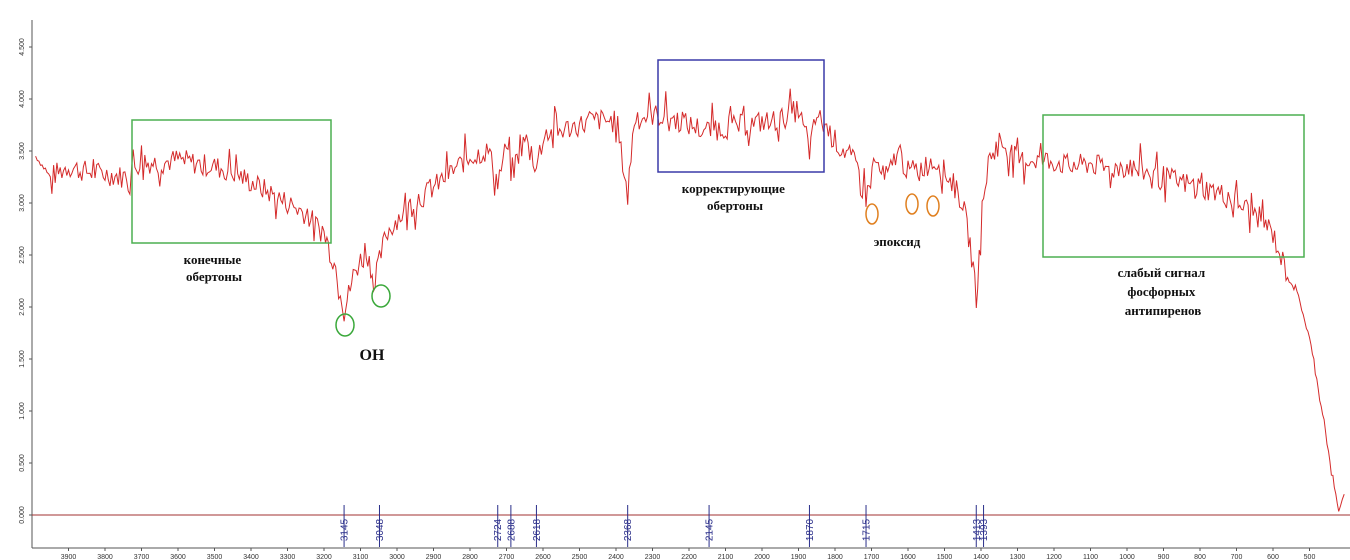  What do you see at coordinates (762, 557) in the screenshot?
I see `x-tick-label: 2000` at bounding box center [762, 557].